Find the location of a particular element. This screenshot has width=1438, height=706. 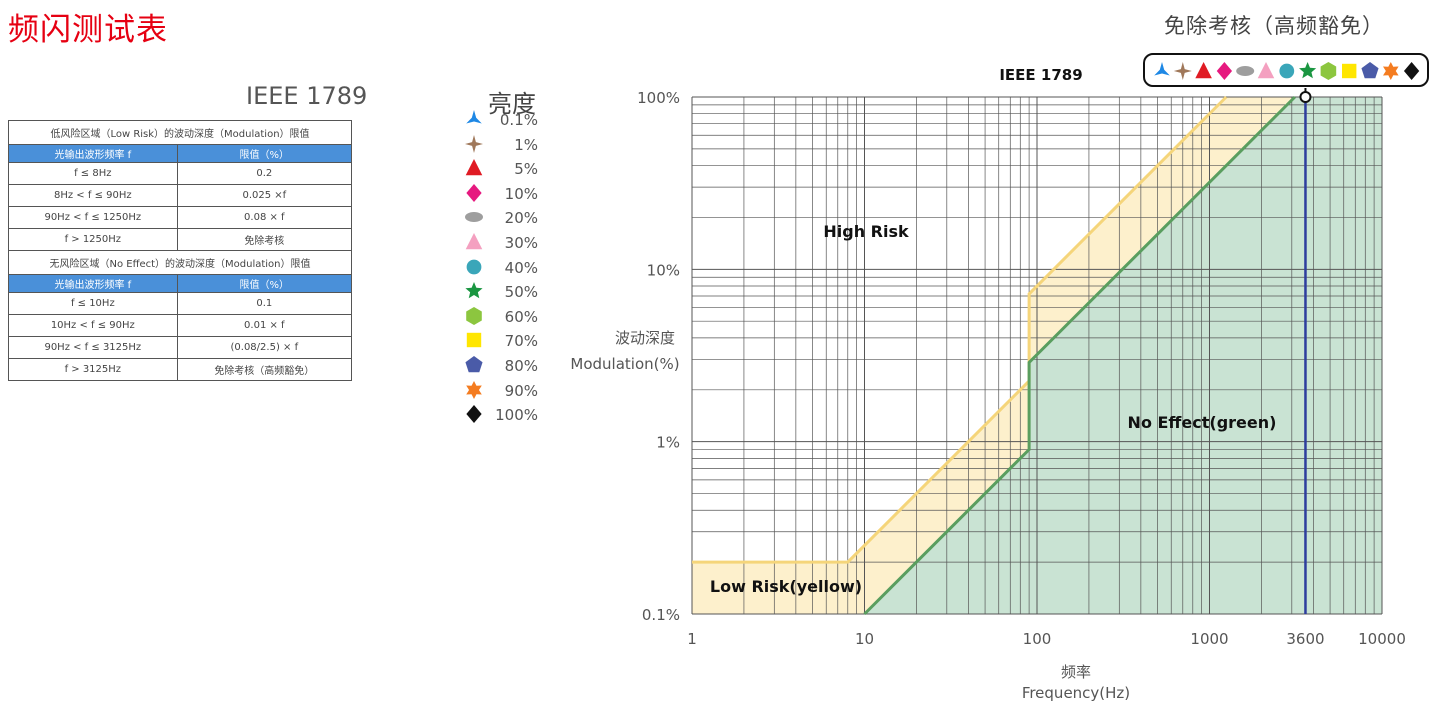

y-tick-label: 1% is located at coordinates (668, 443).